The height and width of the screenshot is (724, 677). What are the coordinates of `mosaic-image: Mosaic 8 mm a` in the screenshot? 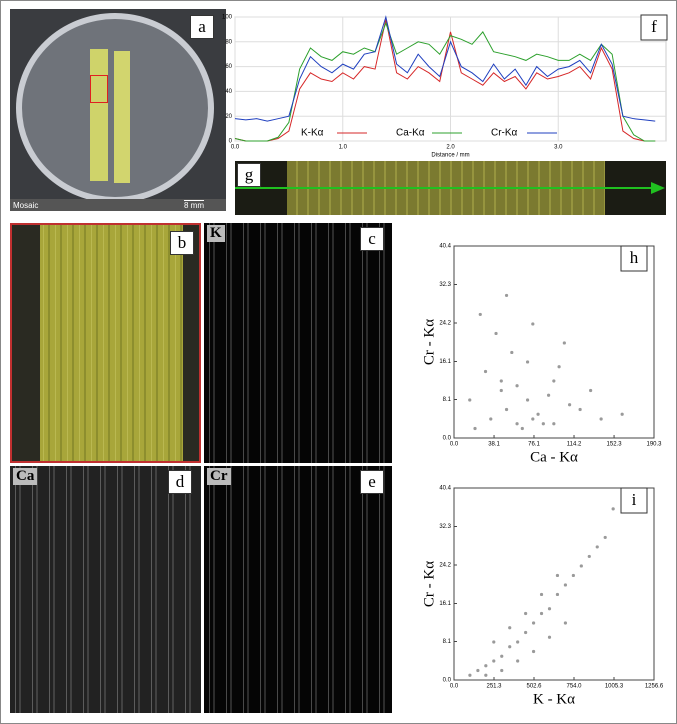 It's located at (118, 110).